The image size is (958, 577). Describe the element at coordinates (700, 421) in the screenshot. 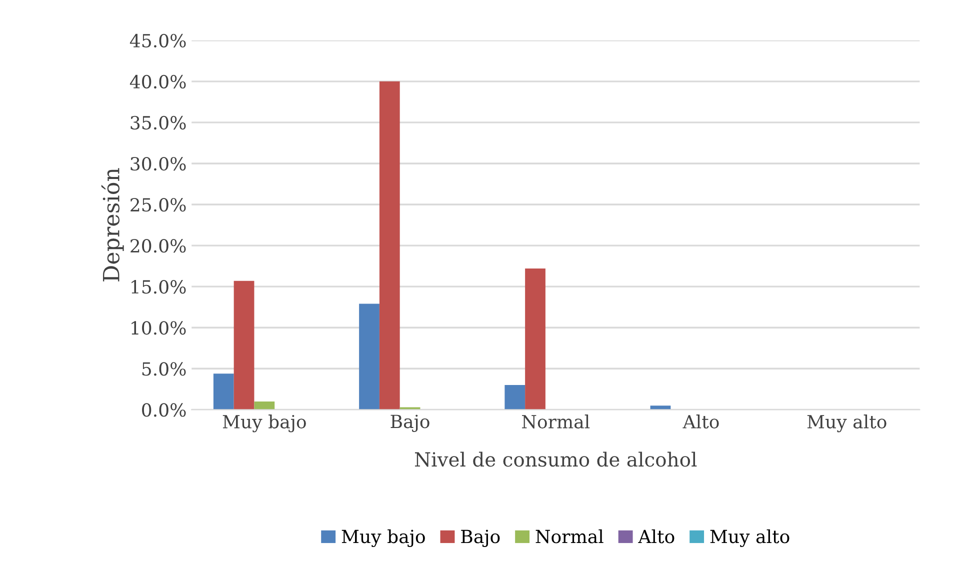

I see `x-tick-label: Alto` at that location.